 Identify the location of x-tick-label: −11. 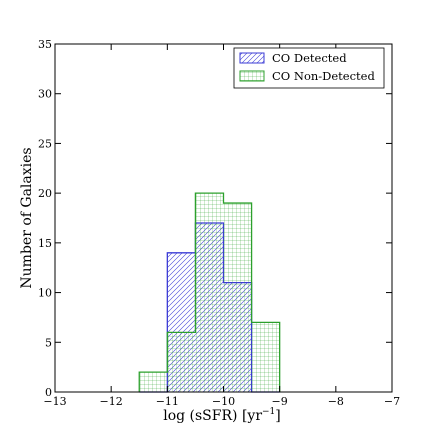
(167, 401).